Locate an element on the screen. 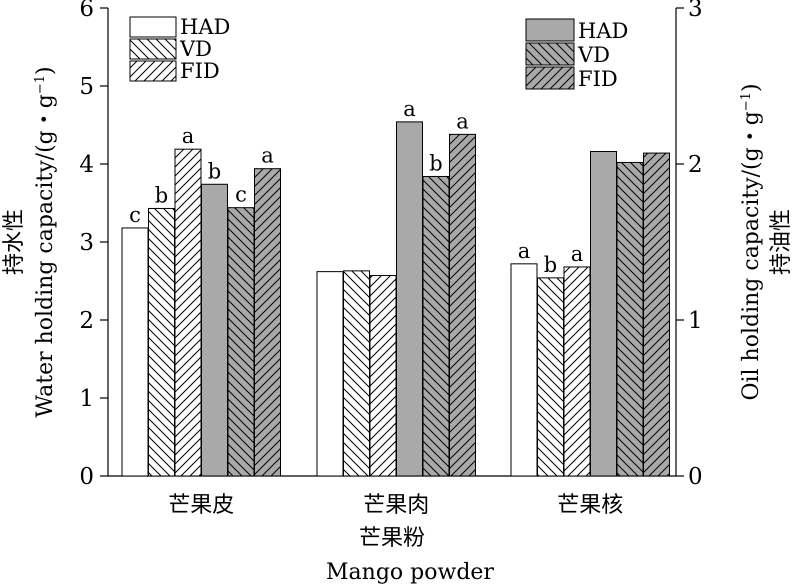  y-left-tick-label-3: 3 is located at coordinates (86, 243).